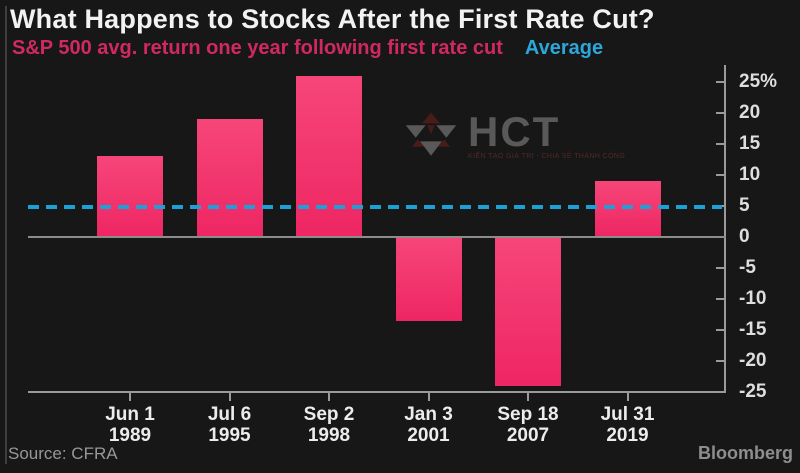 The height and width of the screenshot is (473, 800). I want to click on y-axis-tick-label: -25, so click(753, 391).